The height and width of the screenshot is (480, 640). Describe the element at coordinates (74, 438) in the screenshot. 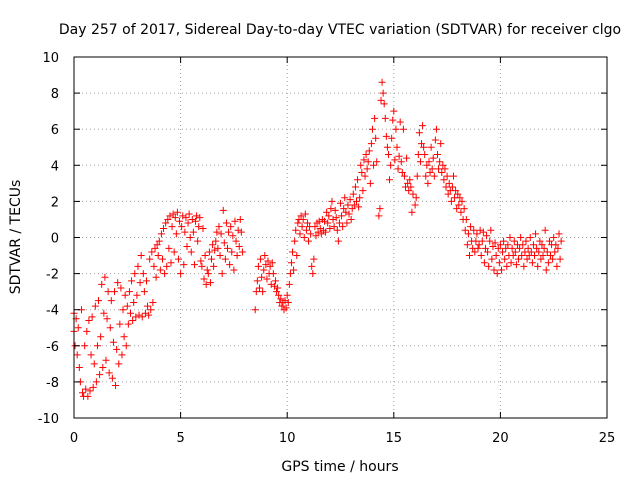

I see `x-tick-label: 0` at that location.